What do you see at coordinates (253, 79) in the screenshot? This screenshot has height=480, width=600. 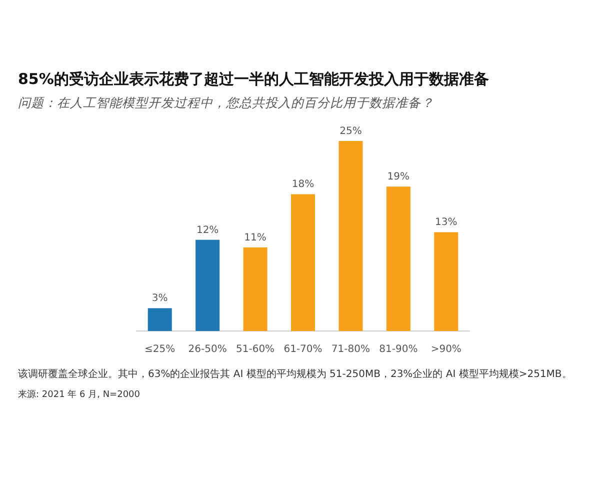 I see `title: 85%的受访企业表示花费了超过一半的人工智能开发投入用于数据准备` at bounding box center [253, 79].